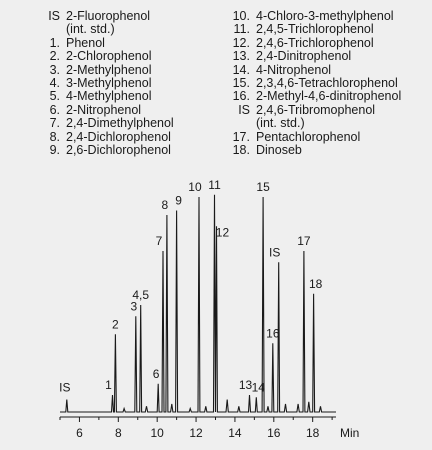 This screenshot has height=450, width=432. I want to click on legend-key: 2., so click(54, 56).